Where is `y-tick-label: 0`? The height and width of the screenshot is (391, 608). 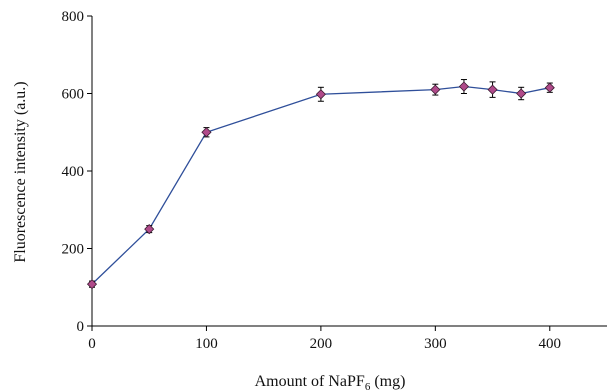 y-tick-label: 0 is located at coordinates (81, 327).